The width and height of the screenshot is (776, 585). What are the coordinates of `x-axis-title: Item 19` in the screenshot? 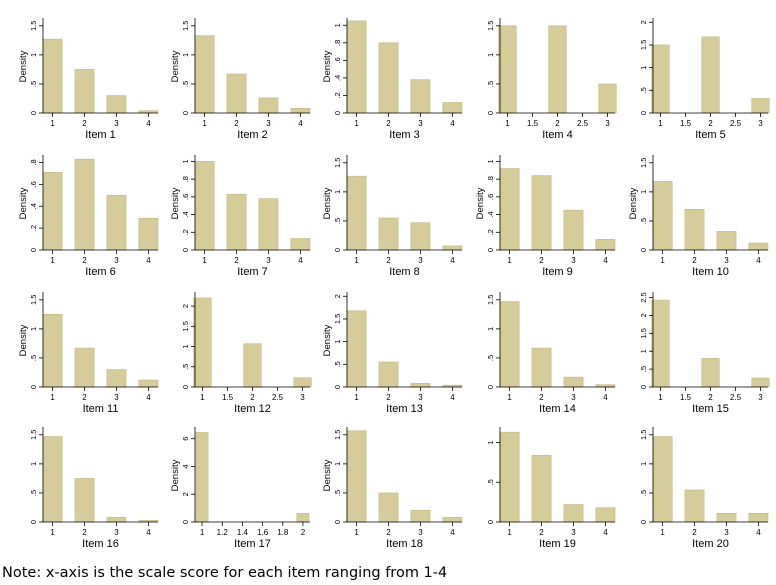 It's located at (557, 544).